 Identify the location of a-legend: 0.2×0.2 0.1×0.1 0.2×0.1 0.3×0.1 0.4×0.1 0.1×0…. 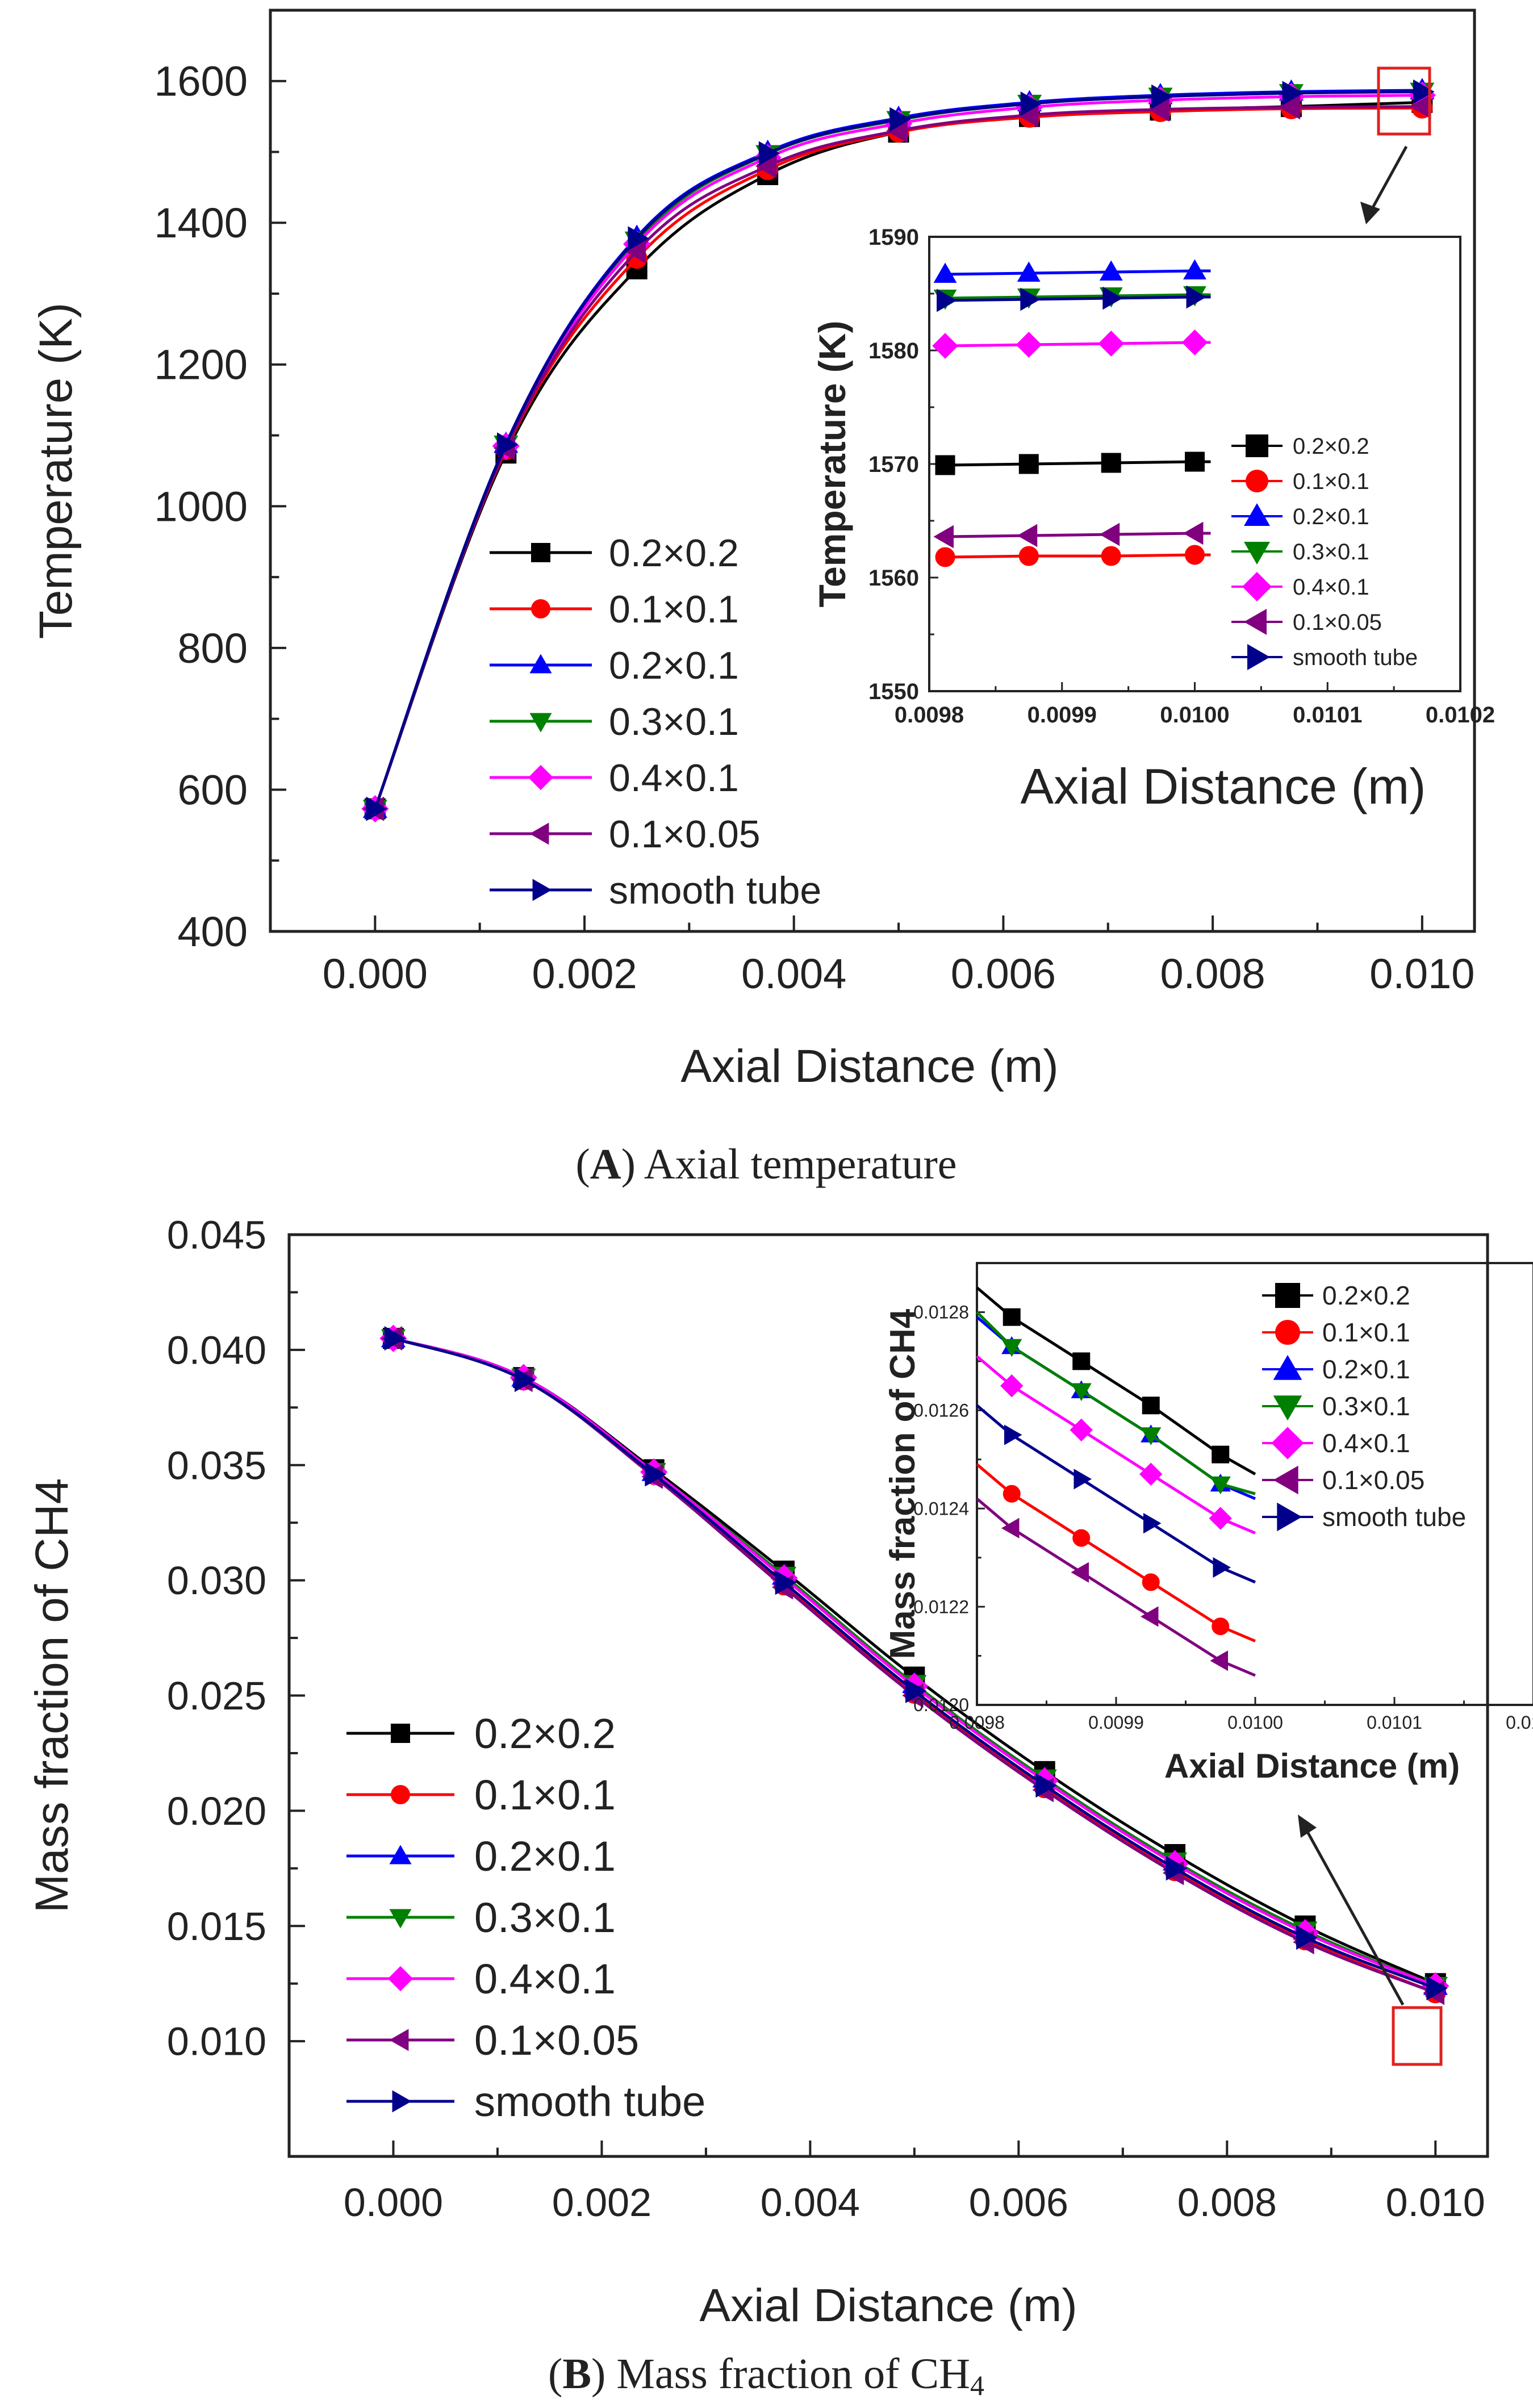
(656, 722).